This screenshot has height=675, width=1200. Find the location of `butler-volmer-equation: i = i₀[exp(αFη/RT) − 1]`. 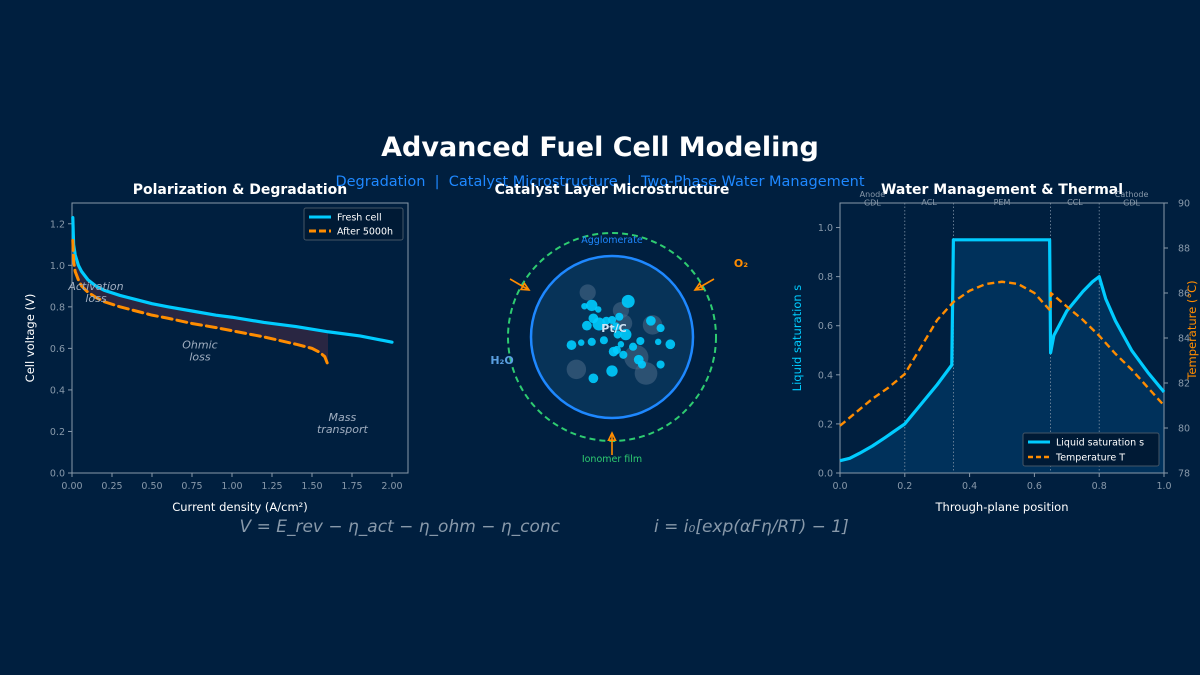

butler-volmer-equation: i = i₀[exp(αFη/RT) − 1] is located at coordinates (751, 527).